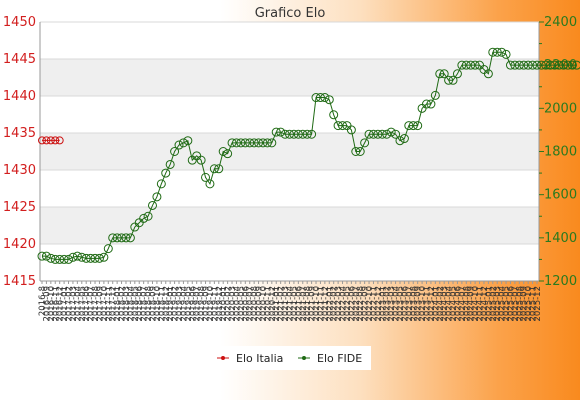 The width and height of the screenshot is (580, 400). Describe the element at coordinates (131, 304) in the screenshot. I see `x-tick-label: 2018-04` at that location.